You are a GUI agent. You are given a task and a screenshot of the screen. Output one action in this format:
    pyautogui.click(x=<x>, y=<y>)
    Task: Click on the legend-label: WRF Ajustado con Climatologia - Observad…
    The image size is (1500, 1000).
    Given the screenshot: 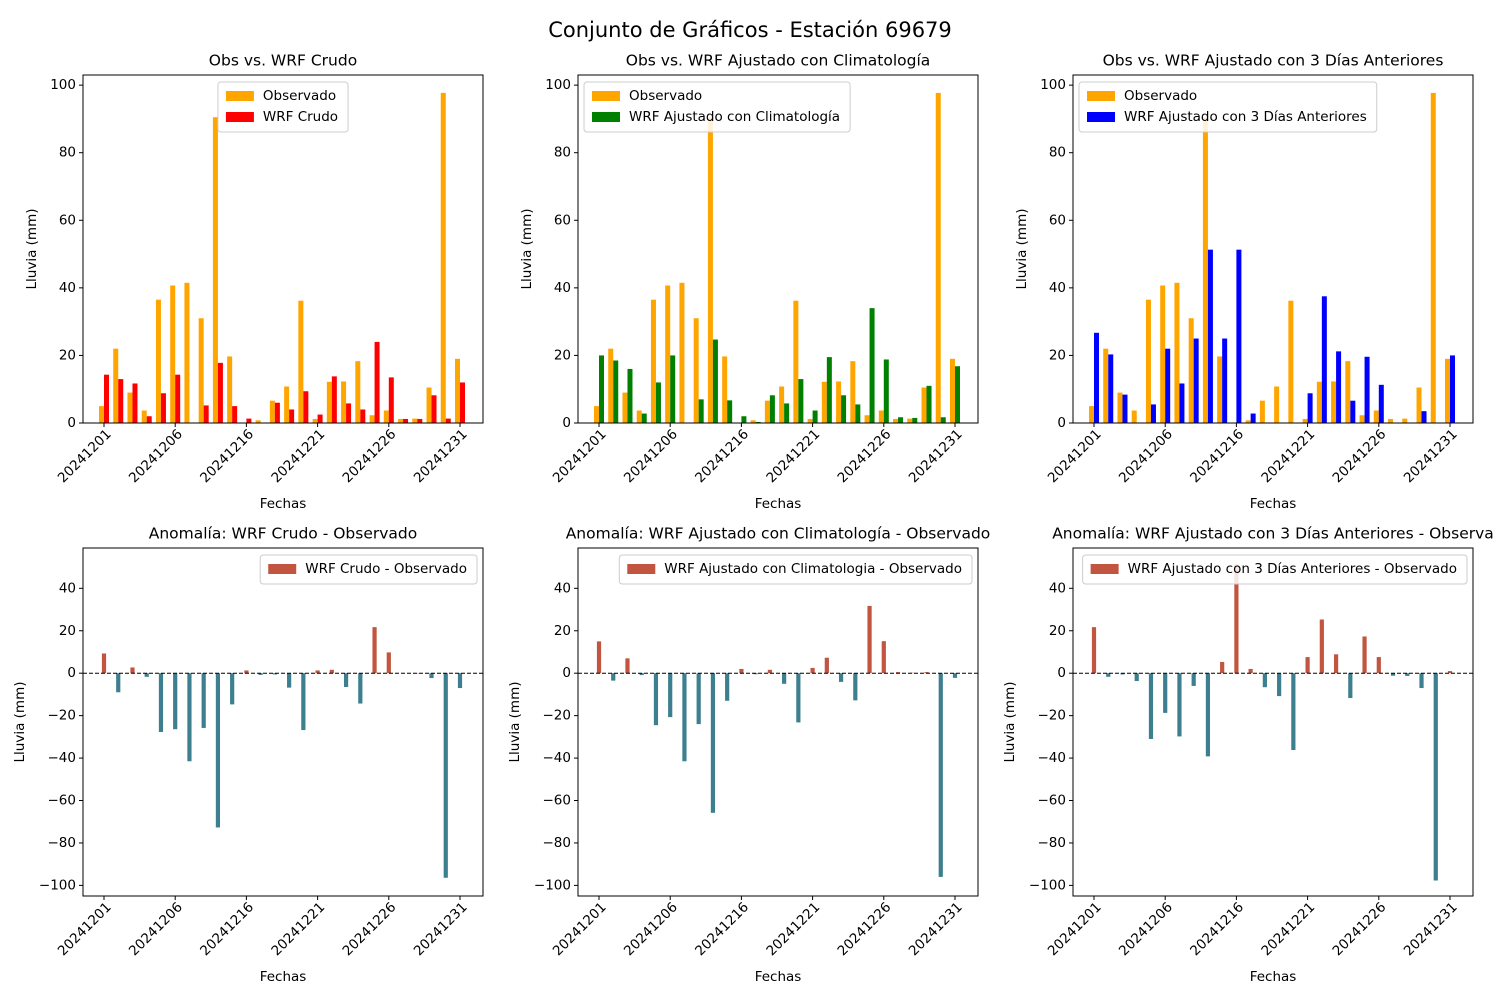 What is the action you would take?
    pyautogui.click(x=813, y=569)
    